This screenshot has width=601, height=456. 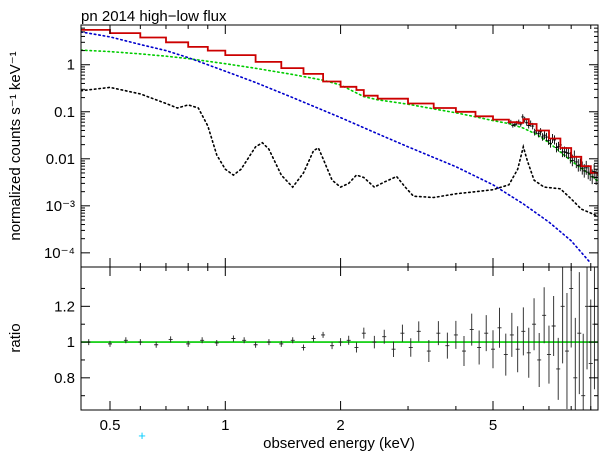 I want to click on spectrum-y-axis-label: normalized counts s⁻¹ keV⁻¹, so click(x=15, y=145).